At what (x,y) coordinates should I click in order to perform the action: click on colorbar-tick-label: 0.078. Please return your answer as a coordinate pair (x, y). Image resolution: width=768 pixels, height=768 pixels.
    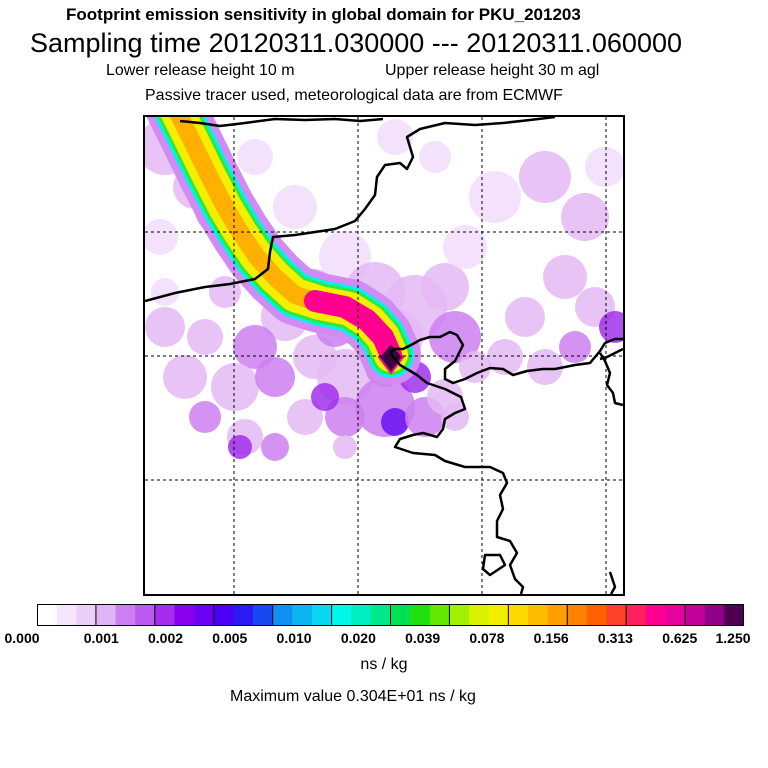
    Looking at the image, I should click on (487, 638).